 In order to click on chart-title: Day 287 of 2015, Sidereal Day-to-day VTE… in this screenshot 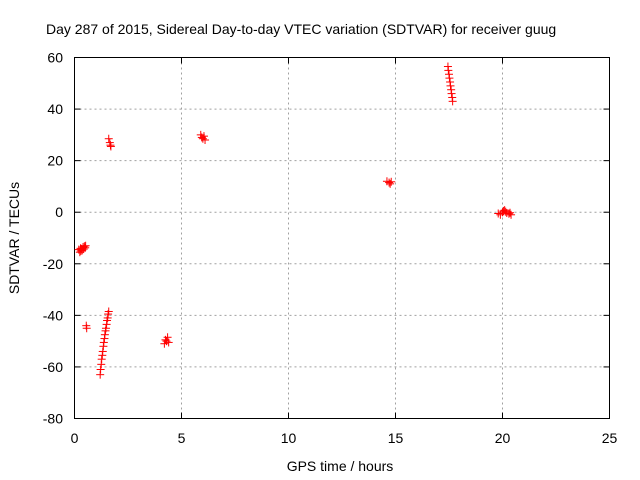, I will do `click(301, 29)`.